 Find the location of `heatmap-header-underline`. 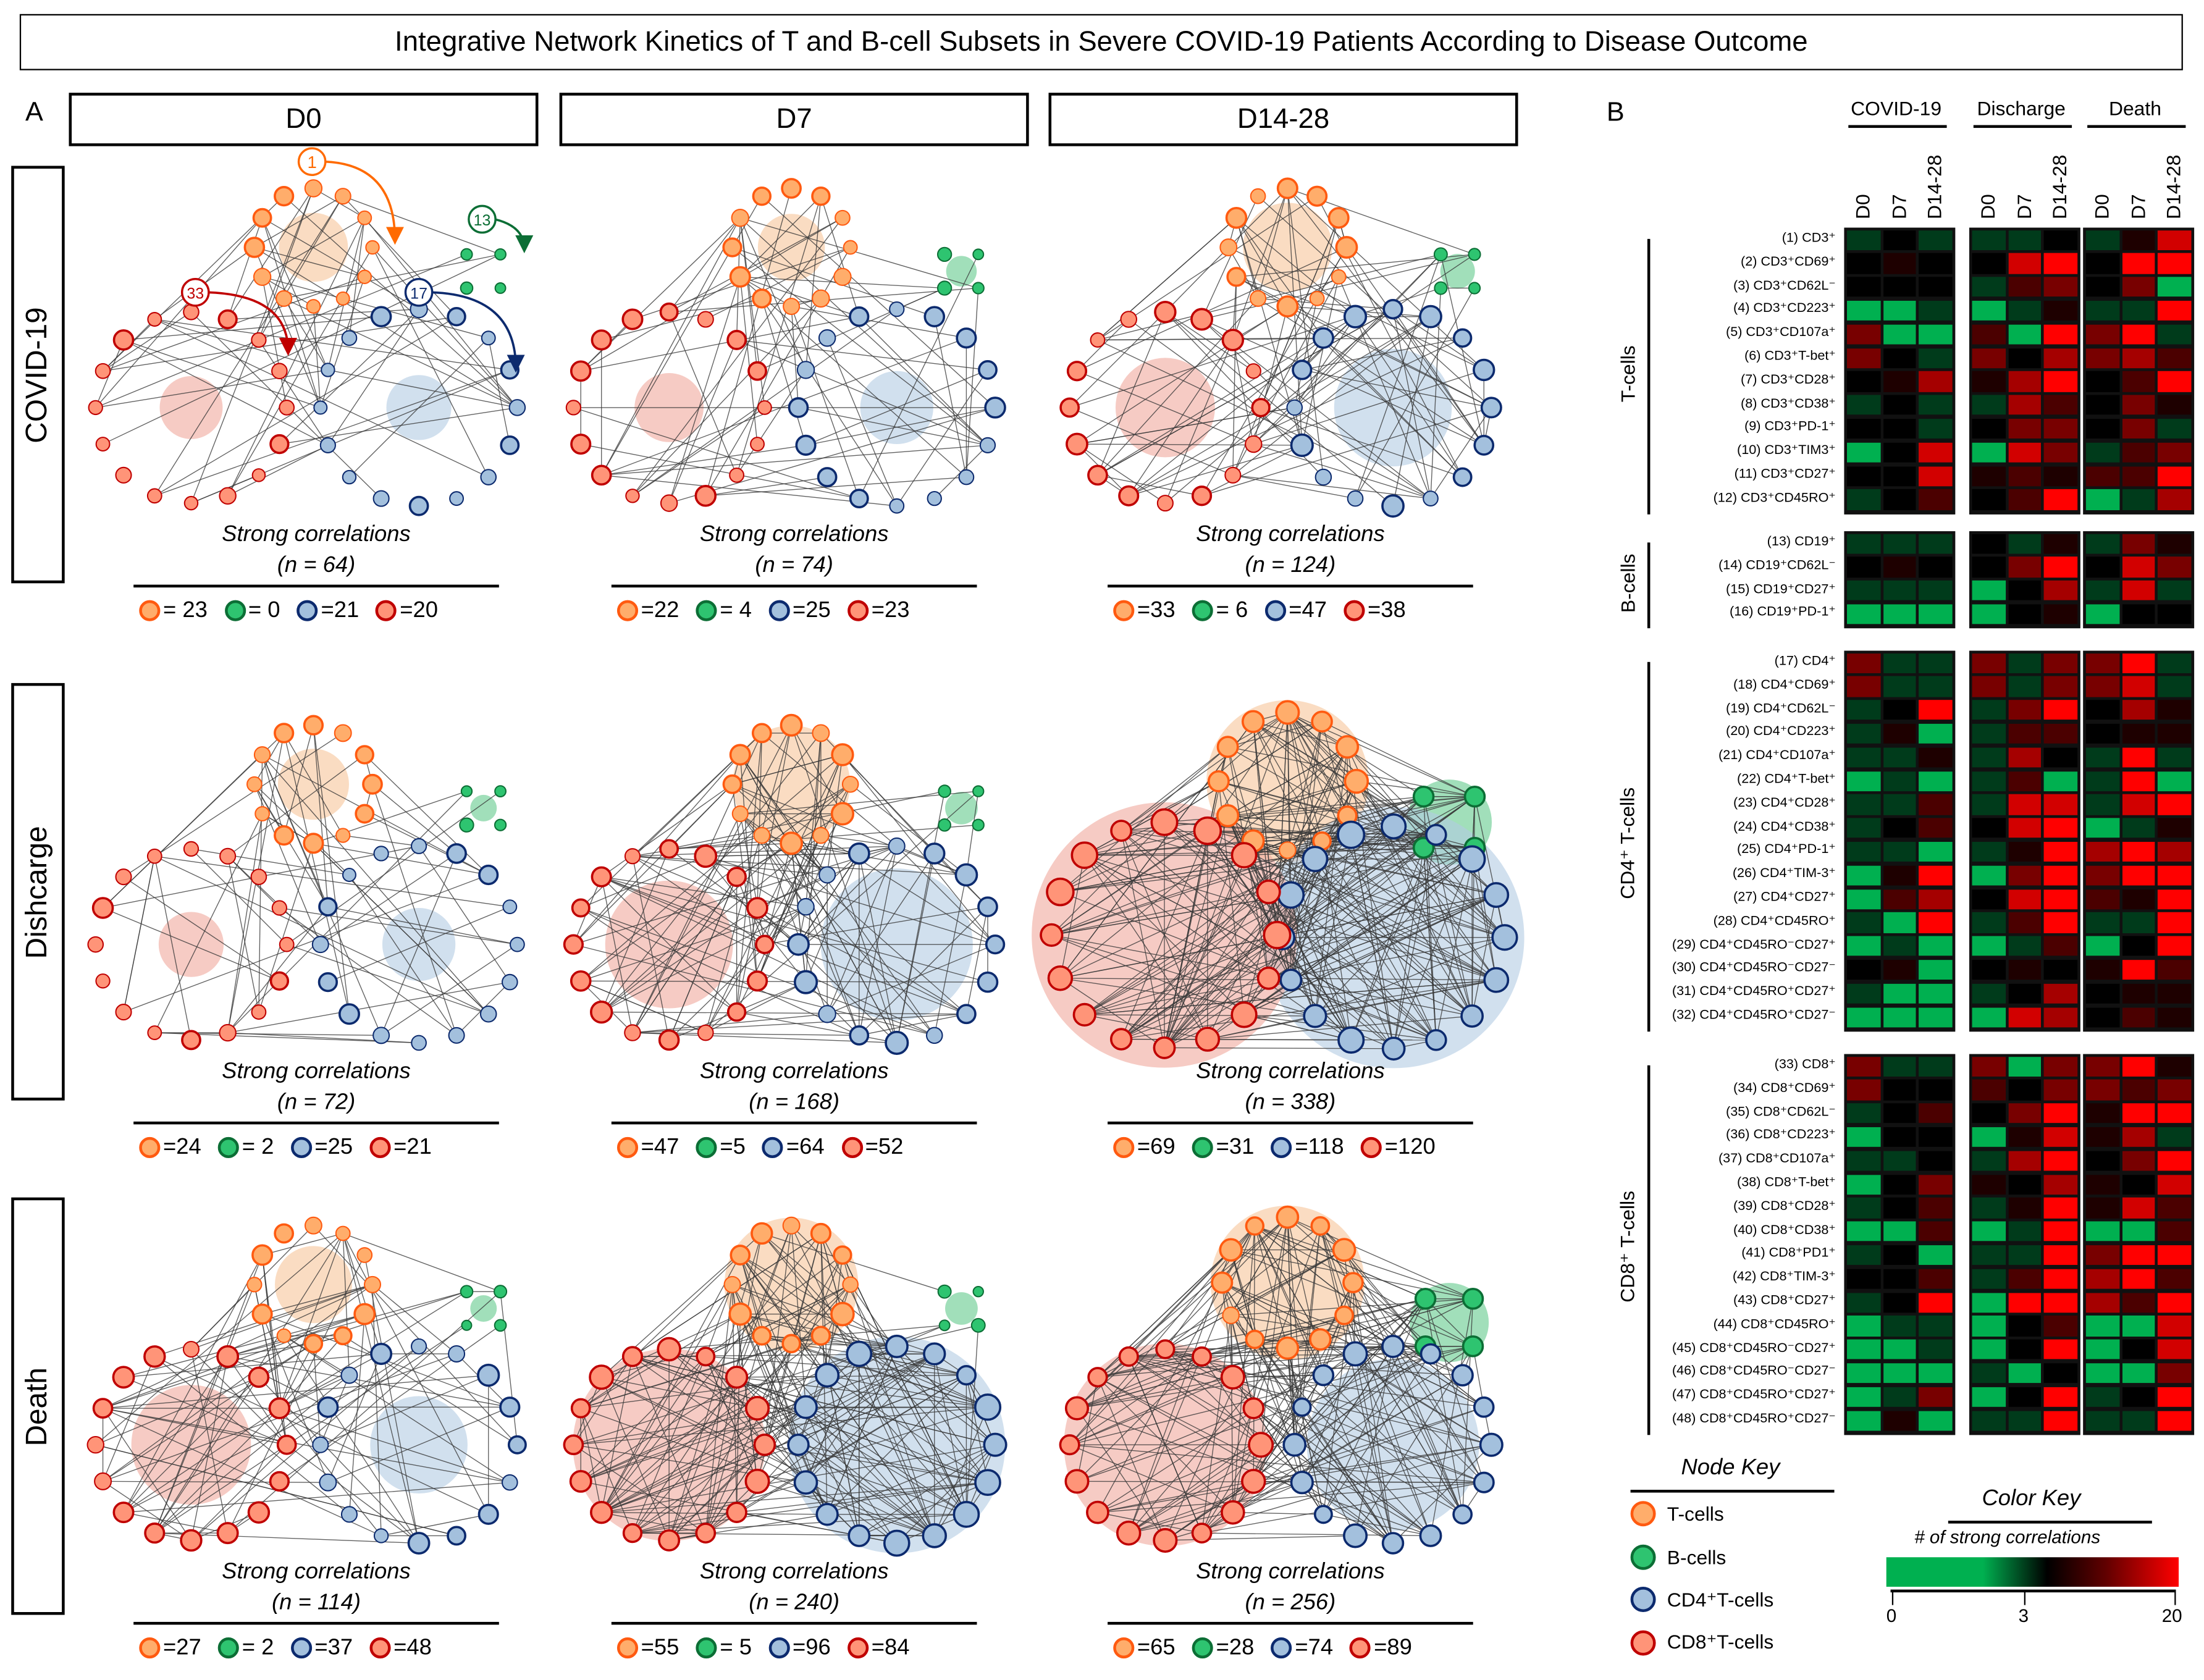

heatmap-header-underline is located at coordinates (2136, 127).